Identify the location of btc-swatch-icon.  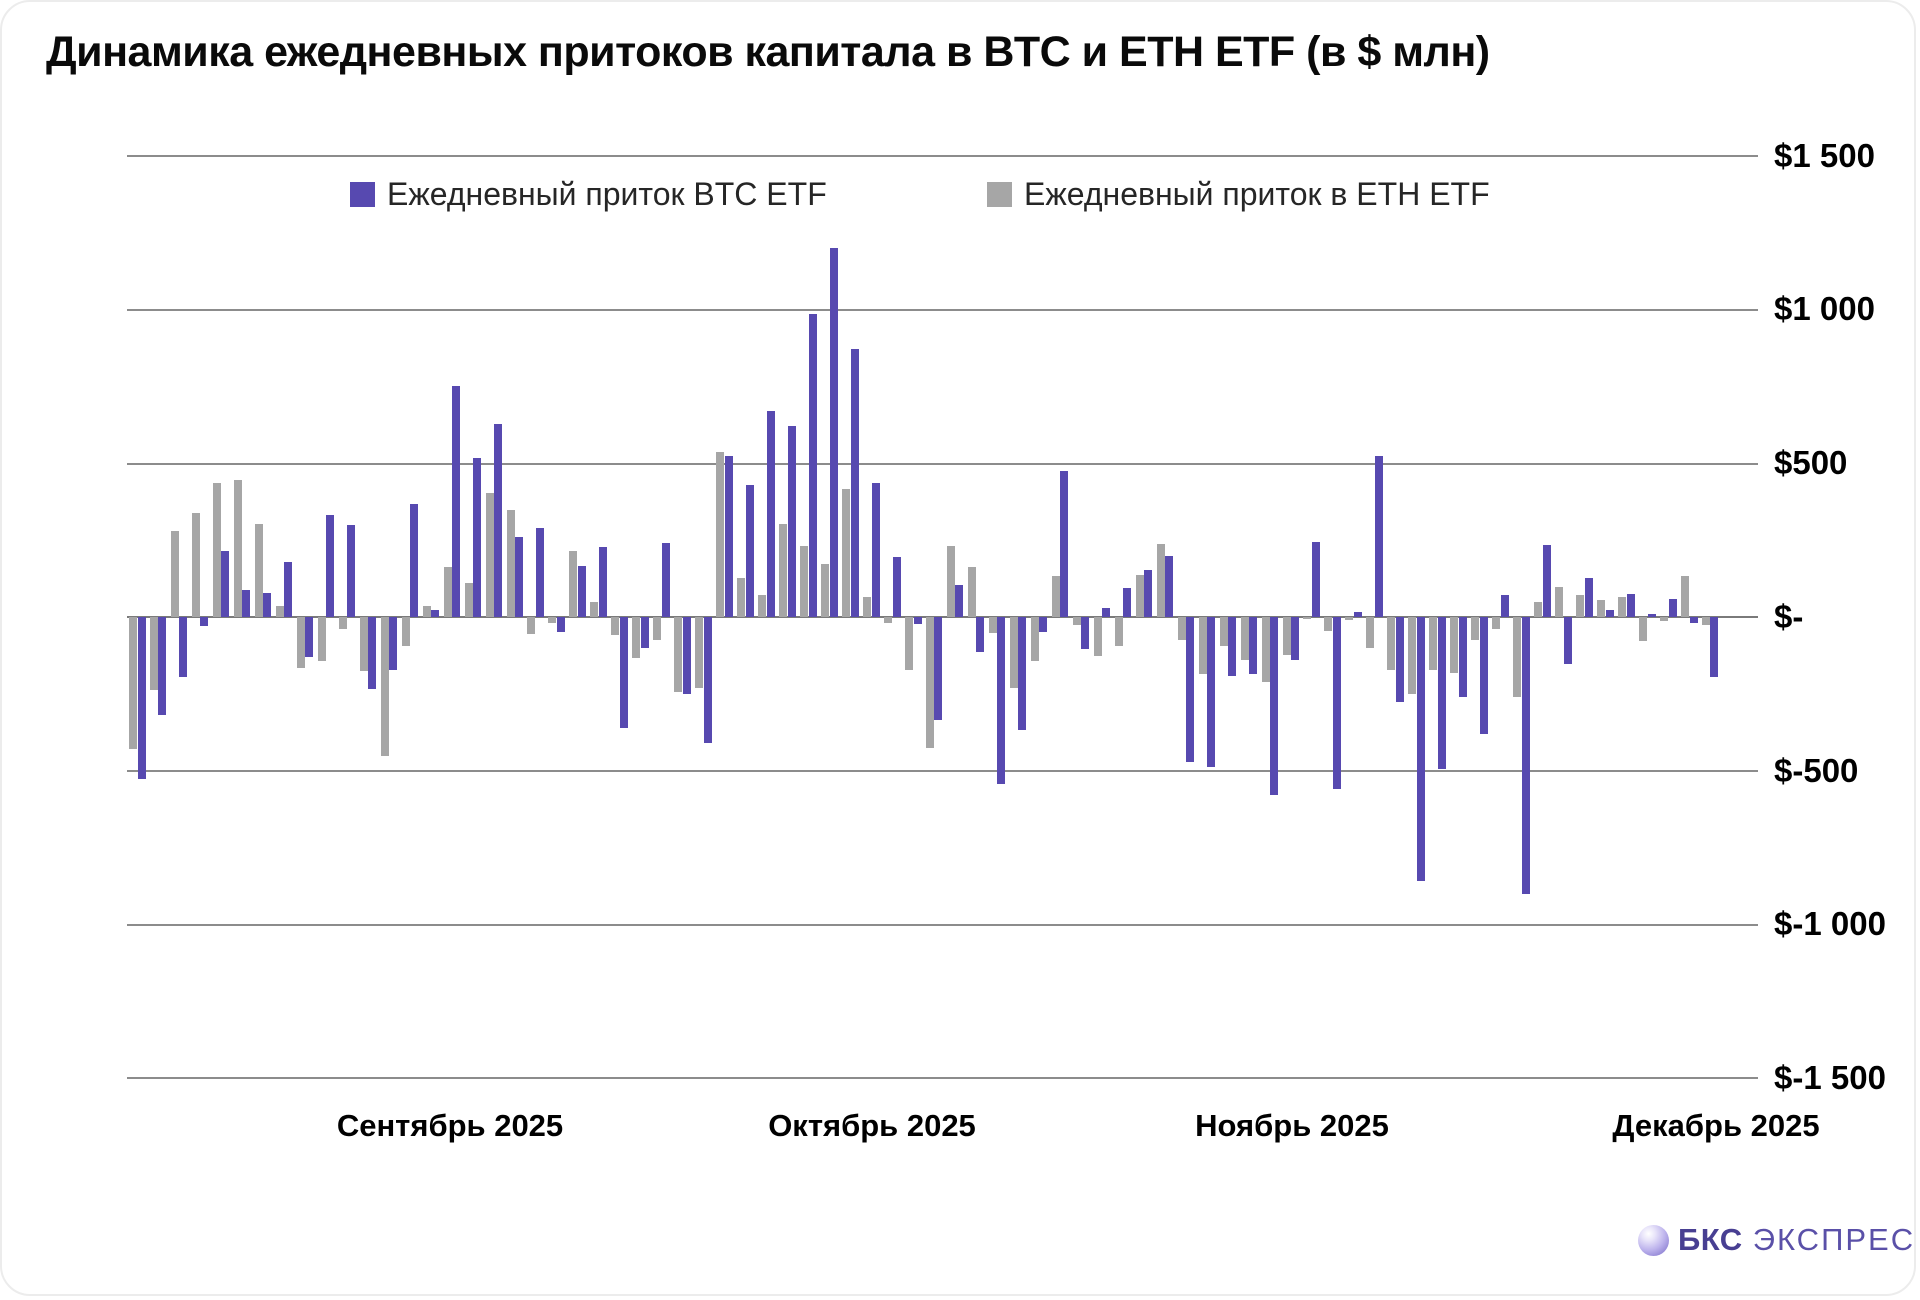
(362, 194).